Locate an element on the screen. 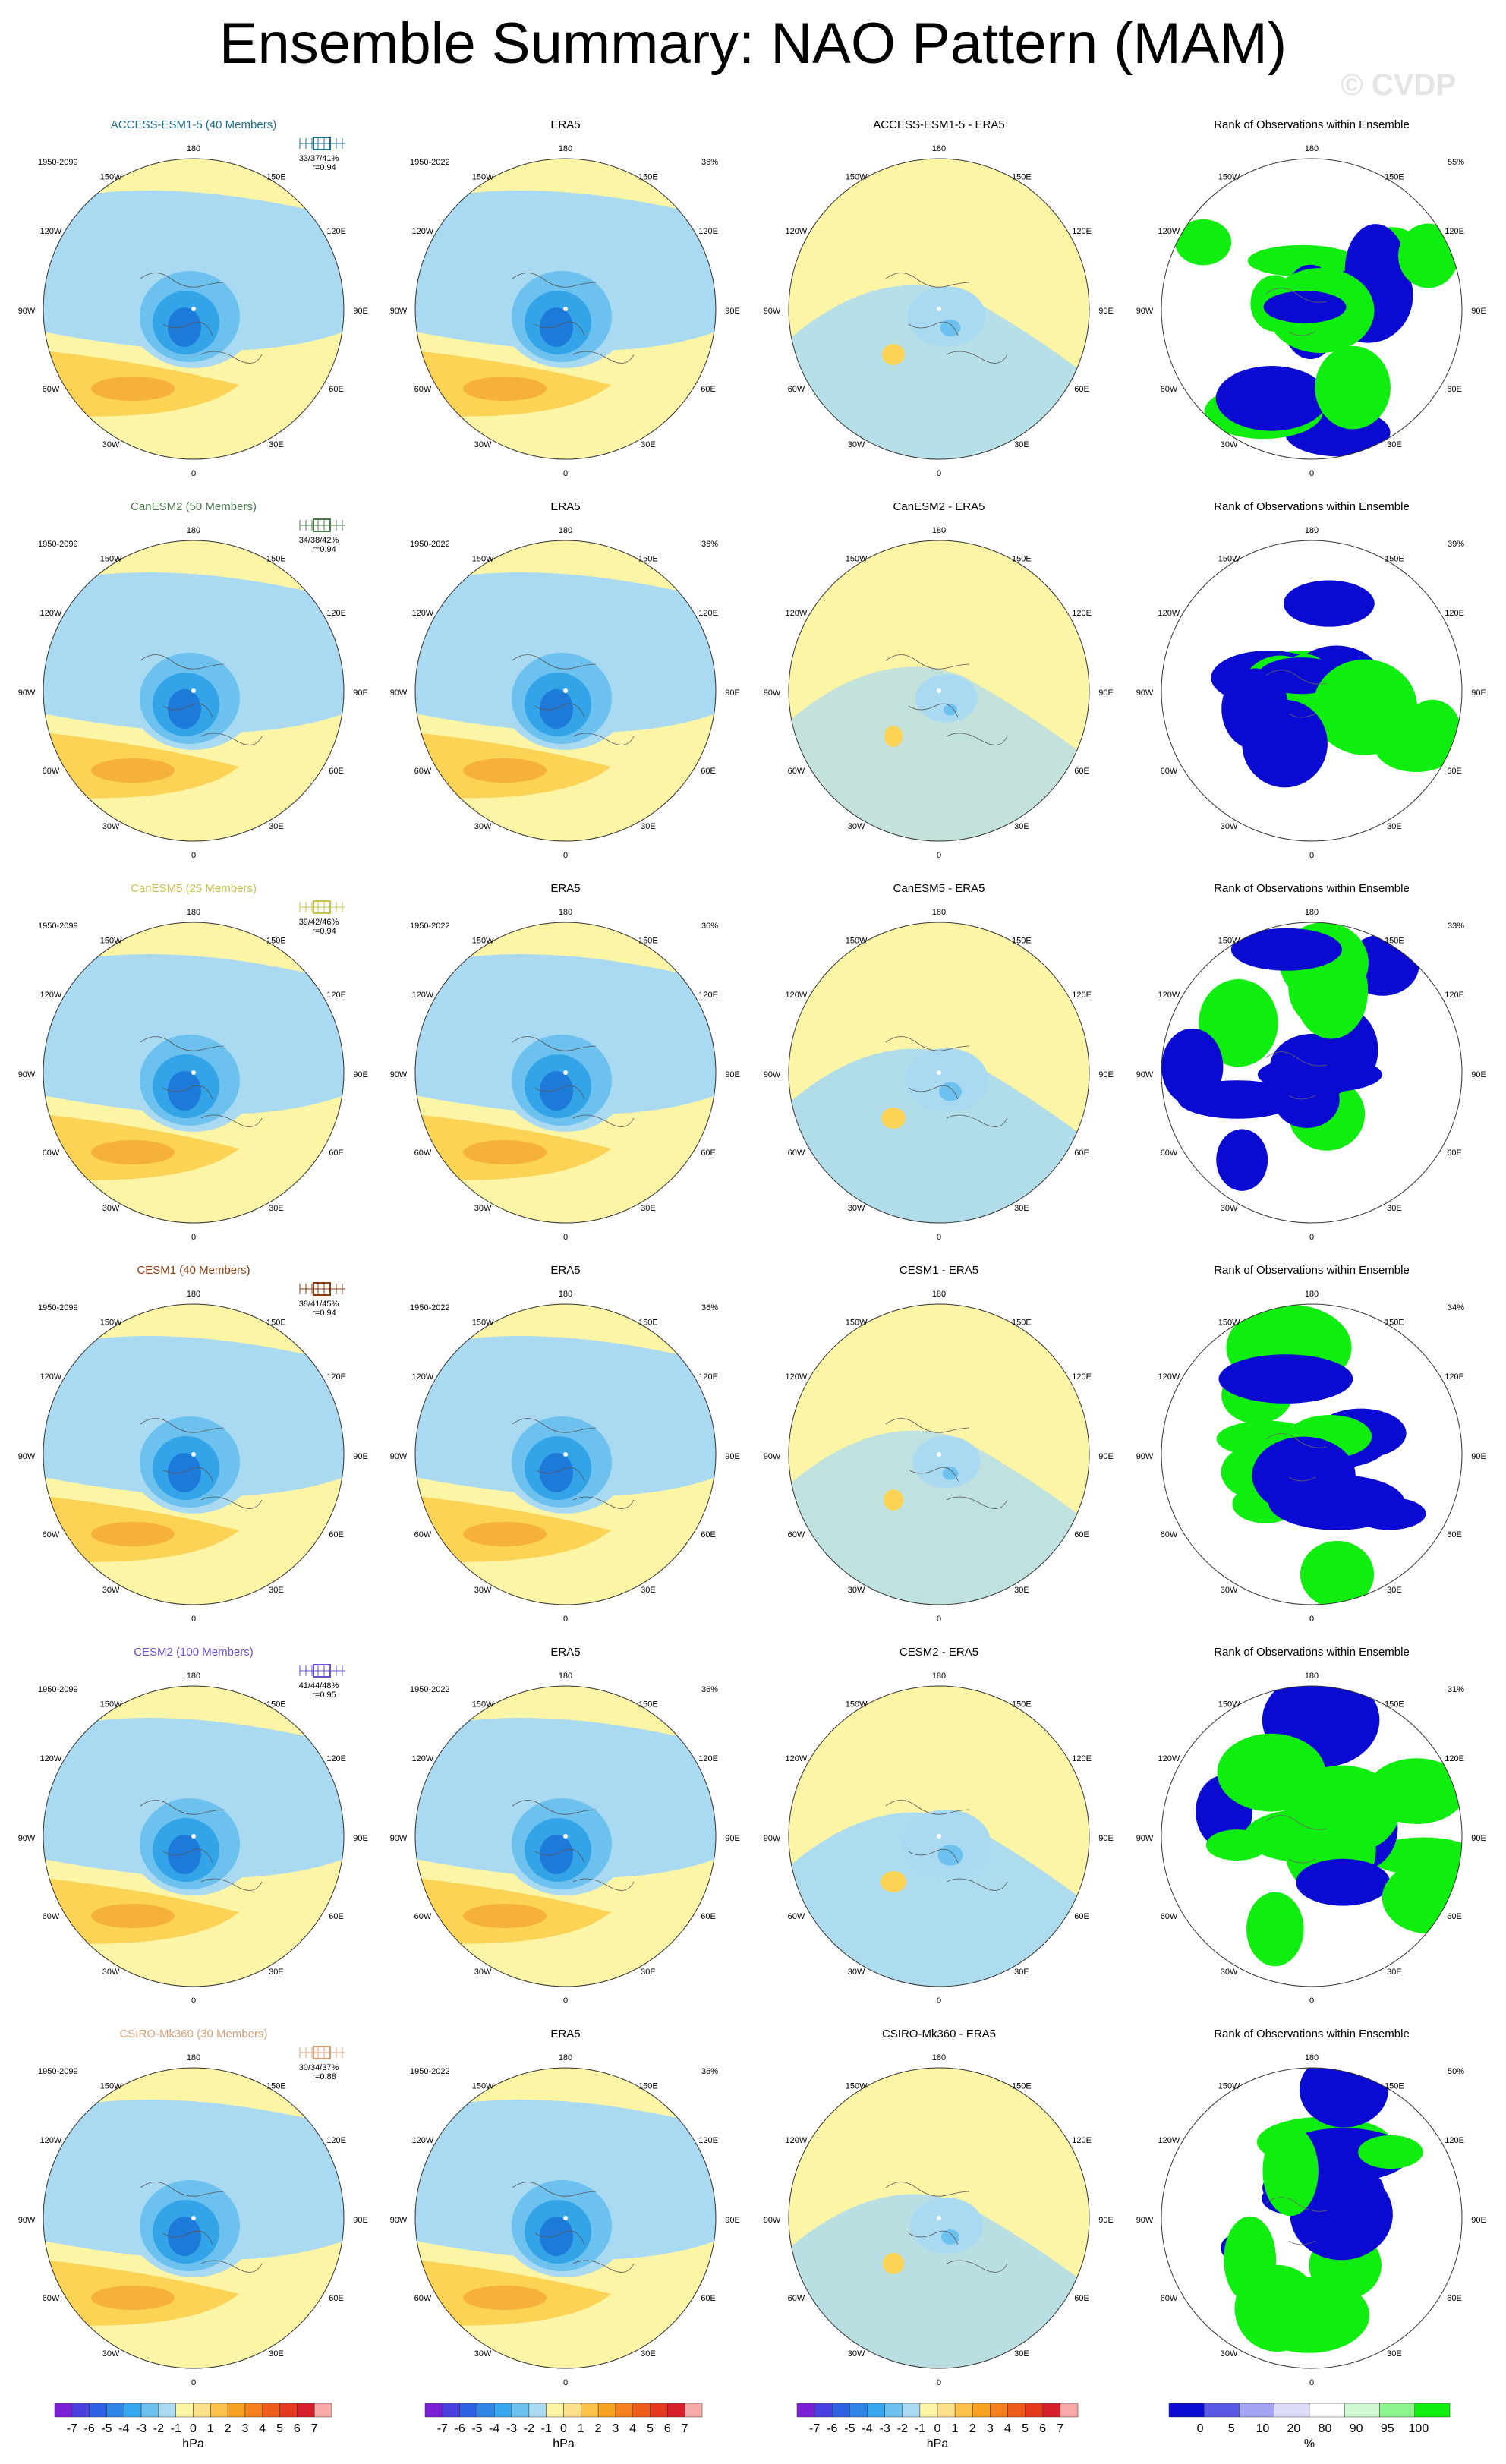 The height and width of the screenshot is (2464, 1506). colorbar-tick-label: 7 is located at coordinates (685, 2428).